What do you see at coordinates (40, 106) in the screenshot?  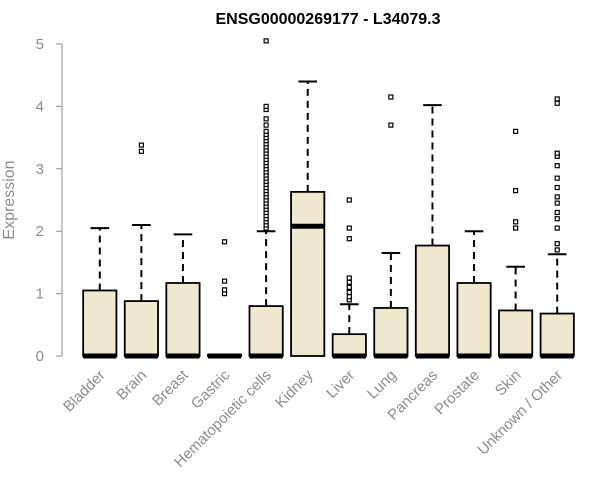 I see `y-tick-label: 4` at bounding box center [40, 106].